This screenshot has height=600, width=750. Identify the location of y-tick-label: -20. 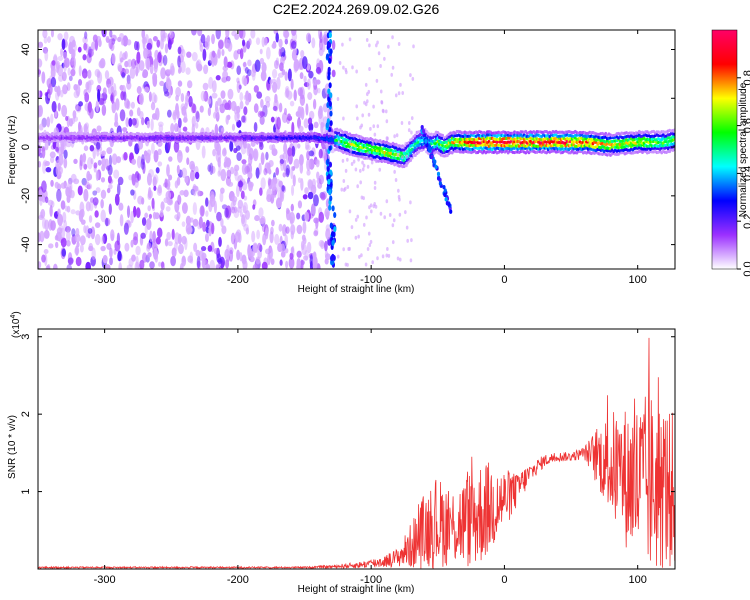
(26, 196).